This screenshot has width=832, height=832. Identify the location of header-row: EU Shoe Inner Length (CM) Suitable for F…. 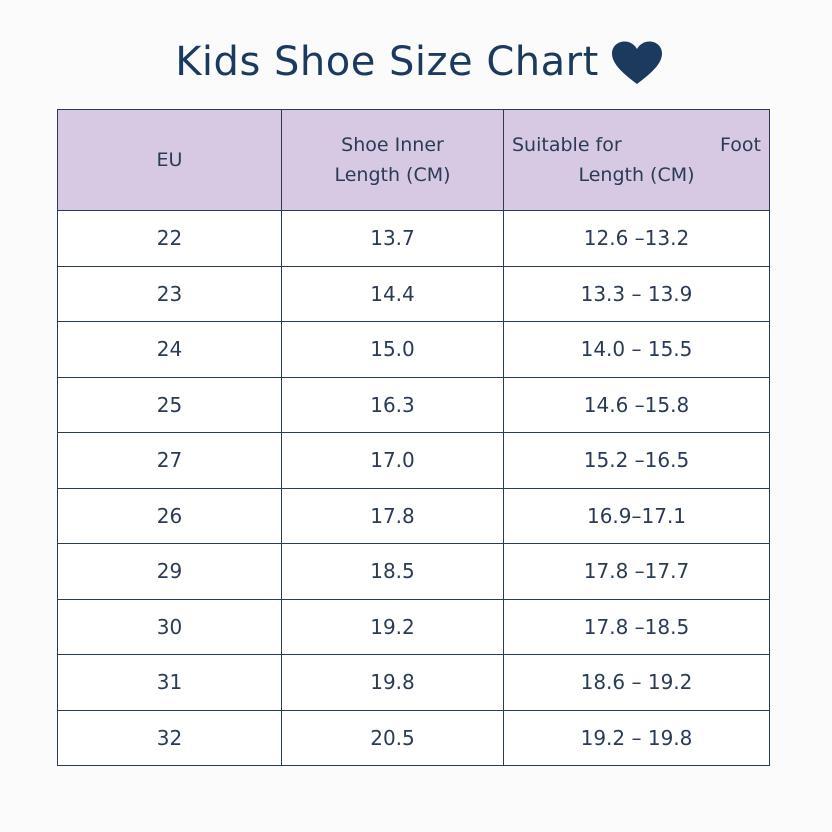
(413, 160).